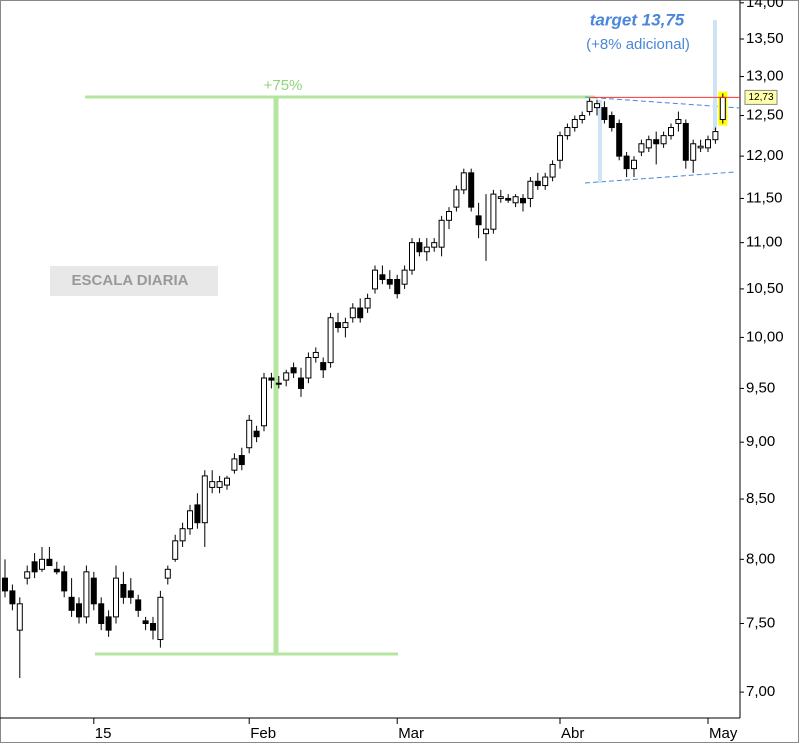  What do you see at coordinates (263, 733) in the screenshot?
I see `x-tick-label: Feb` at bounding box center [263, 733].